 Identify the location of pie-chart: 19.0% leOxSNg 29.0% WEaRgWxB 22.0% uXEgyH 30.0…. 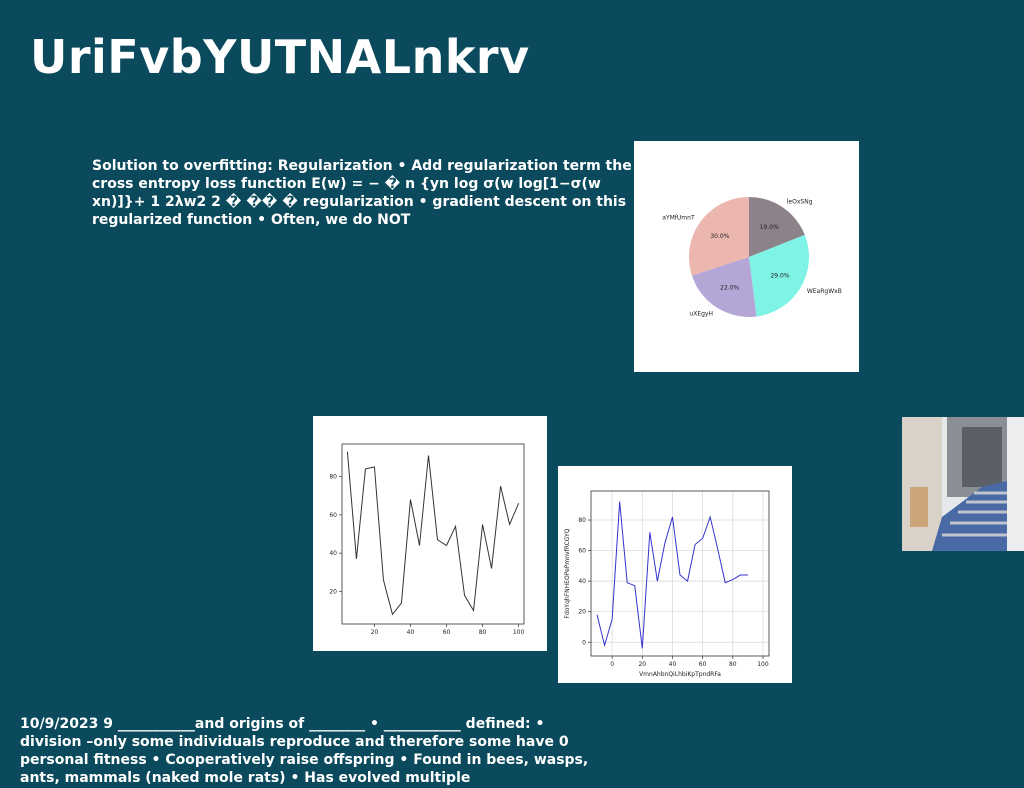
(752, 257).